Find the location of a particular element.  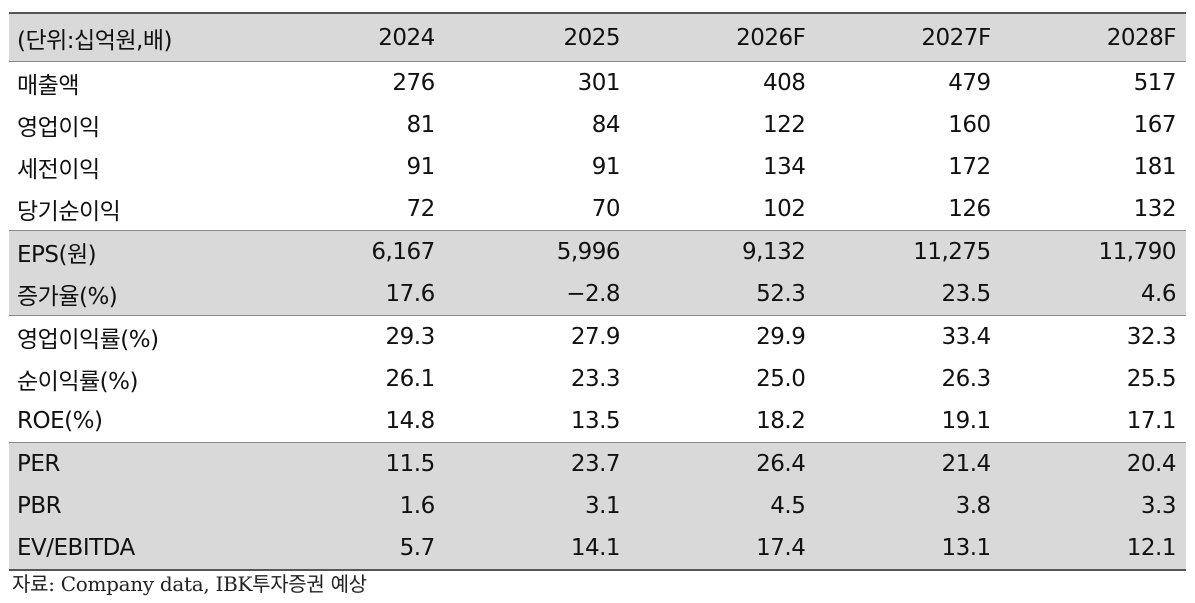

table-cell: 26.4 is located at coordinates (781, 464).